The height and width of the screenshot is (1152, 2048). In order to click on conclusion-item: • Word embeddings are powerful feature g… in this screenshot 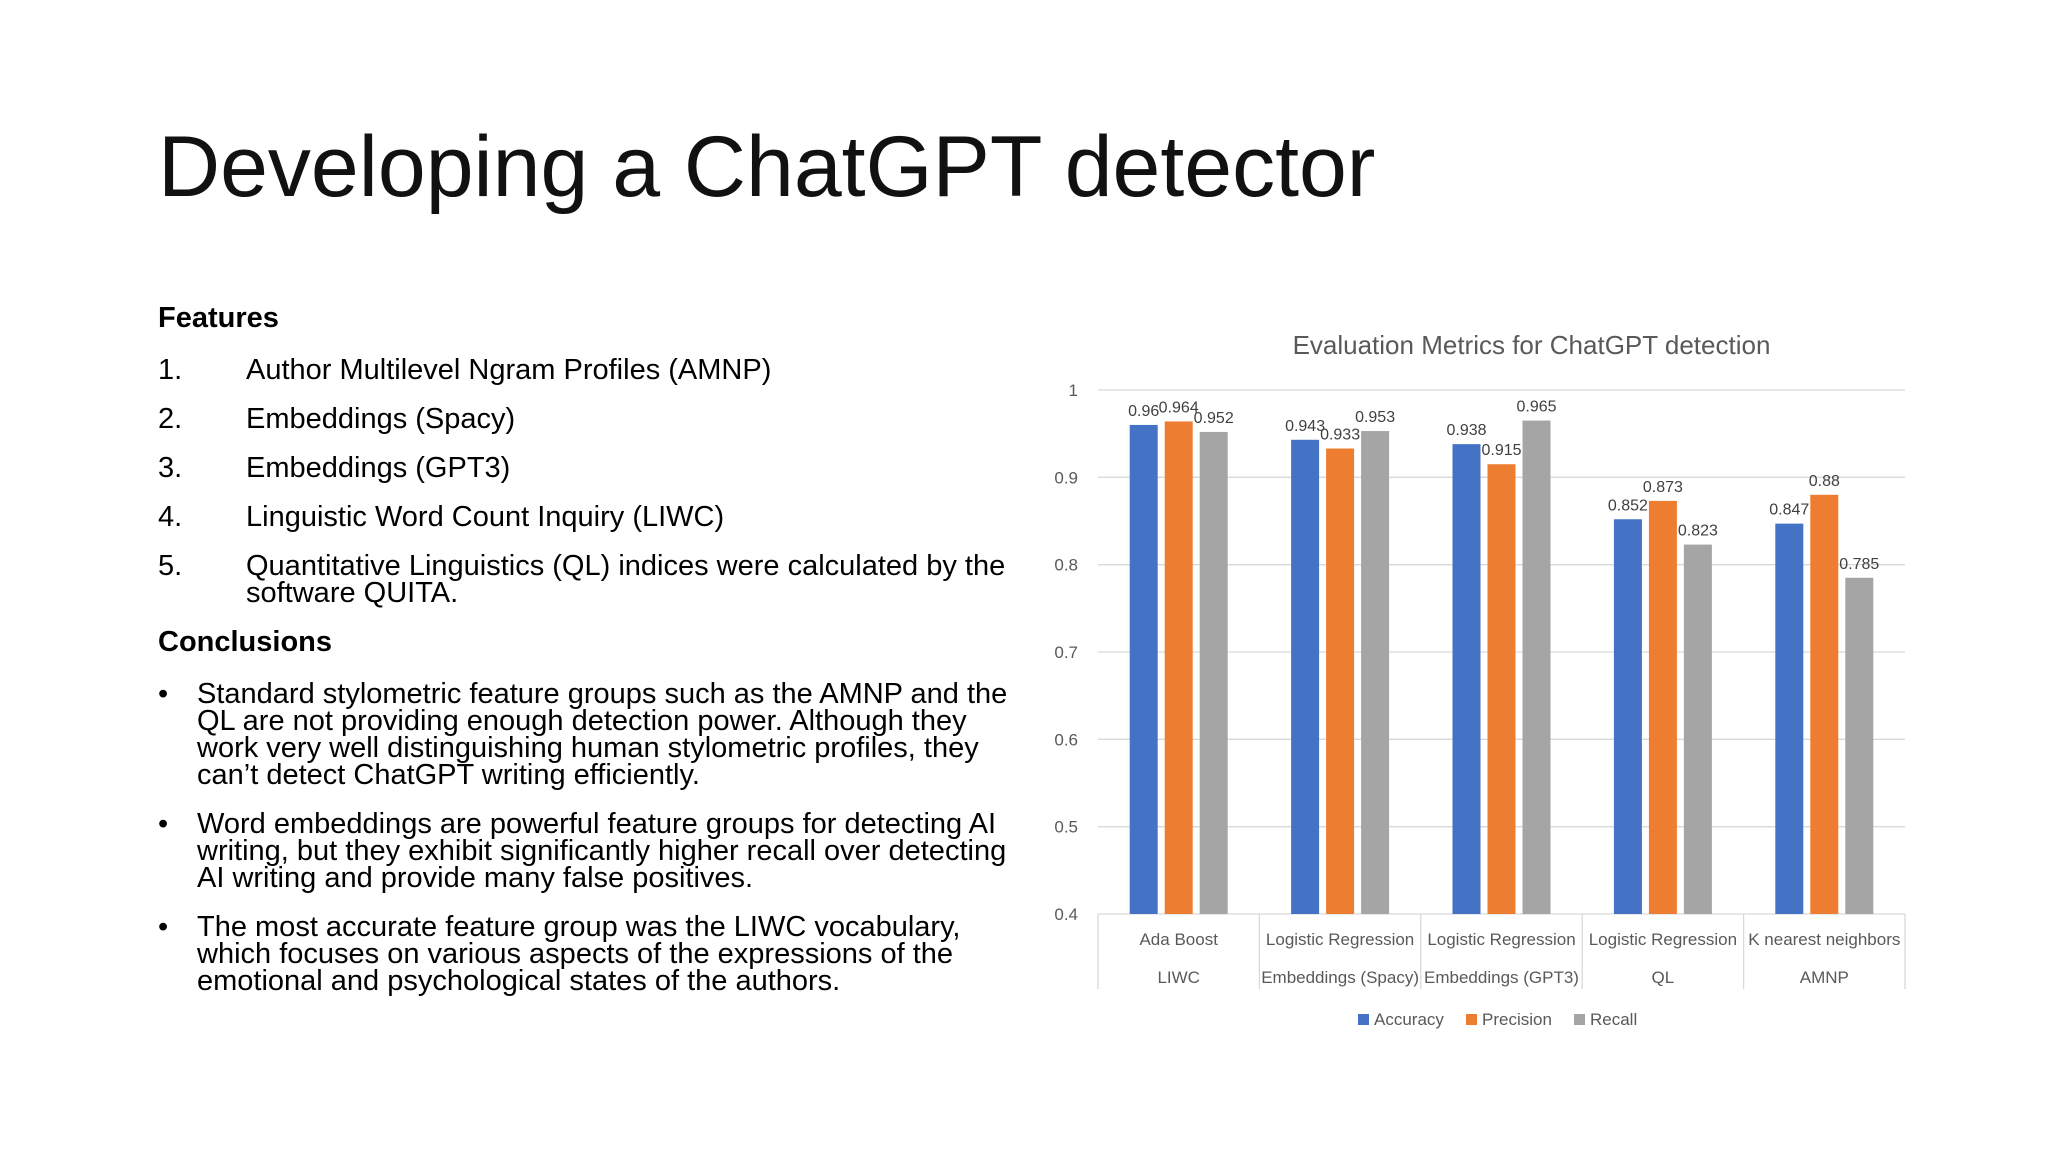, I will do `click(588, 851)`.